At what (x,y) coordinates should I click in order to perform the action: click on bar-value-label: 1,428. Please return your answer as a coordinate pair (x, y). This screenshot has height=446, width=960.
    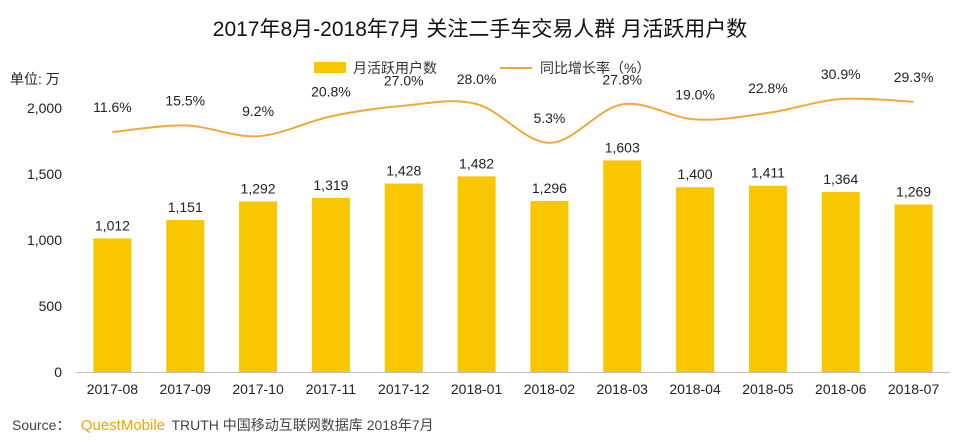
    Looking at the image, I should click on (403, 171).